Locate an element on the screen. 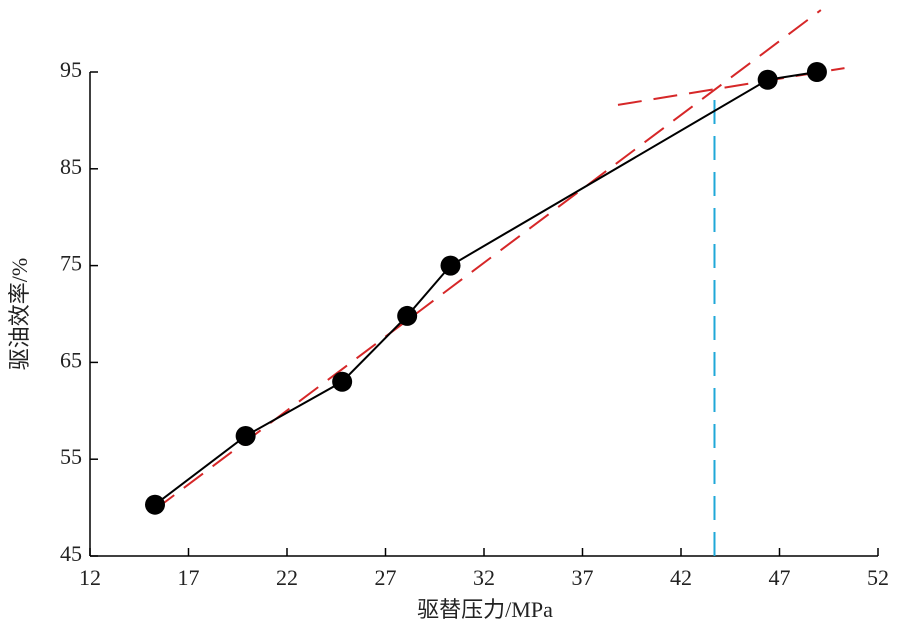  x-tick-label: 27 is located at coordinates (386, 577).